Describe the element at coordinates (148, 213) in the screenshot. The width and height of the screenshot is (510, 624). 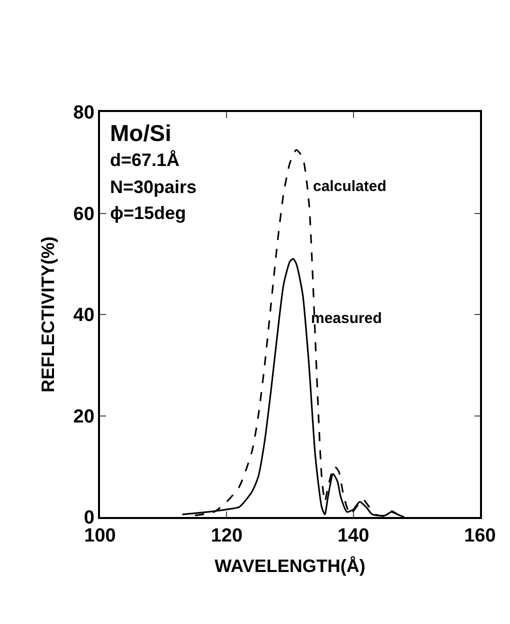
I see `annotation: ϕ=15deg` at that location.